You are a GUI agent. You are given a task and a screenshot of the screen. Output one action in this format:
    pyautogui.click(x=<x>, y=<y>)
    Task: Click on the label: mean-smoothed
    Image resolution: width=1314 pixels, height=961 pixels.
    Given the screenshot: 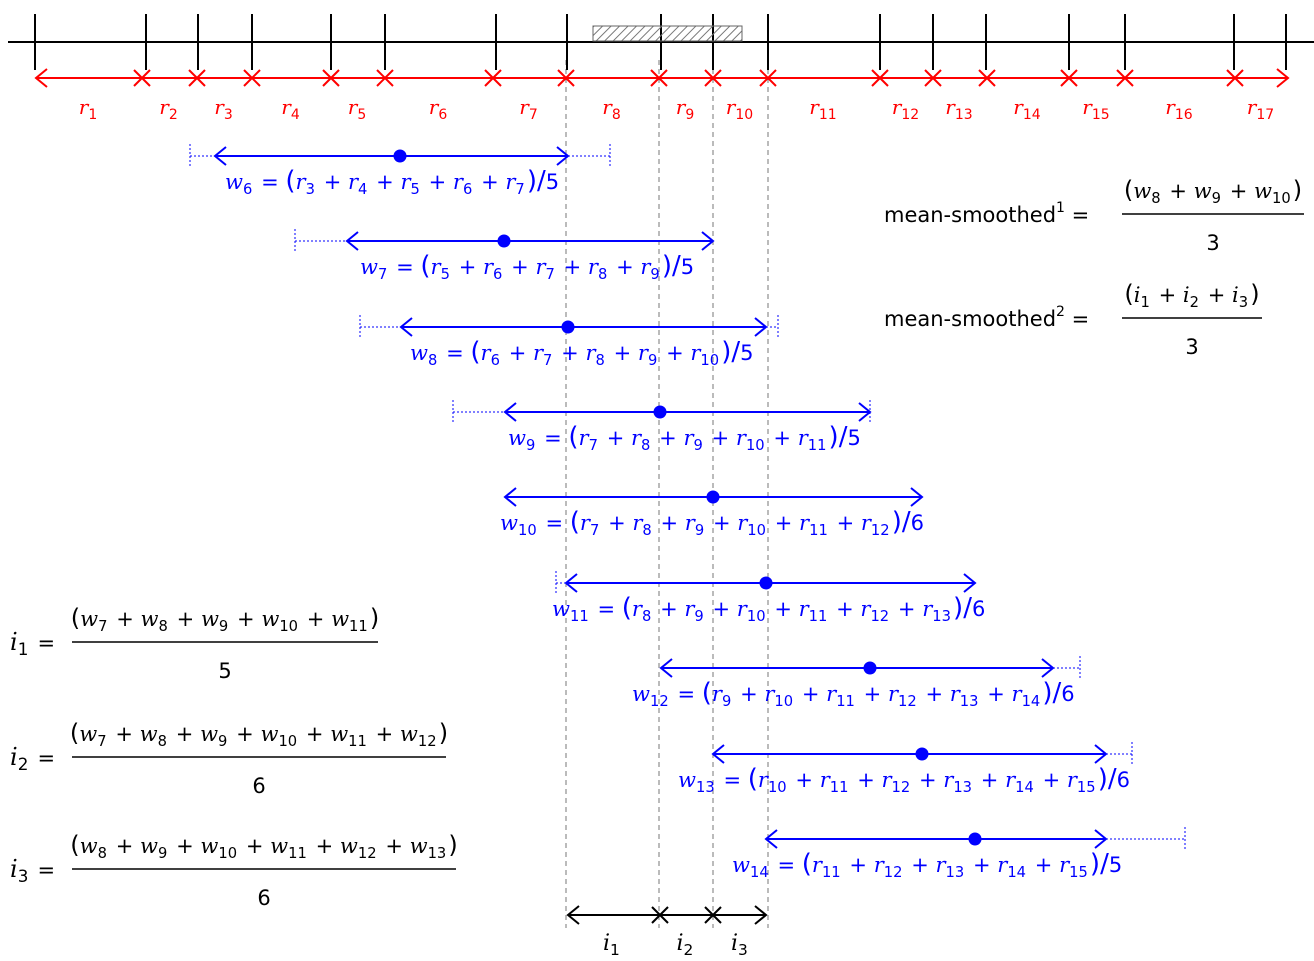 What is the action you would take?
    pyautogui.click(x=970, y=215)
    